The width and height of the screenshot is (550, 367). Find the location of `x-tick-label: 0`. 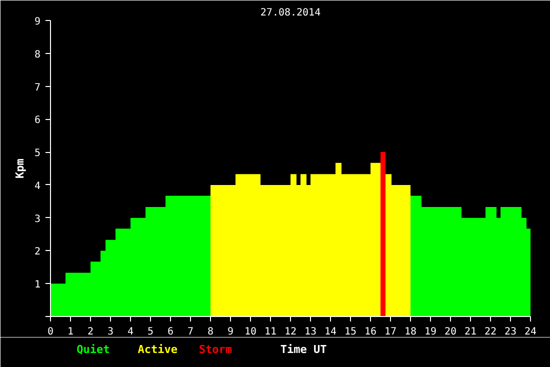

x-tick-label: 0 is located at coordinates (50, 332).